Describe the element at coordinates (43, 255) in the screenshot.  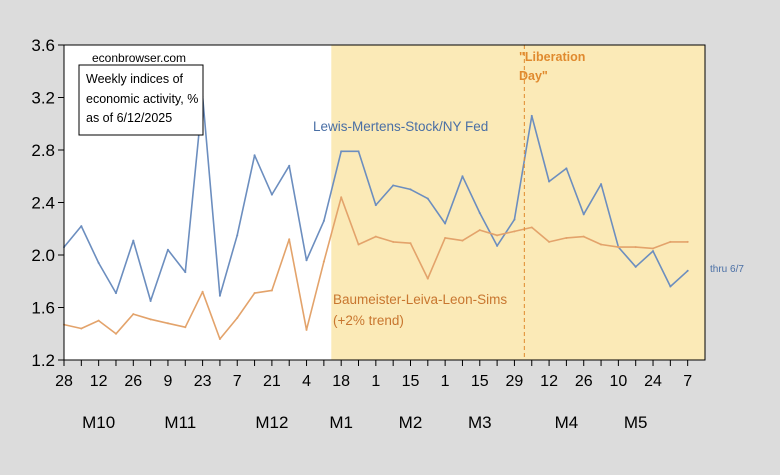
I see `y-tick-label: 2.0` at that location.